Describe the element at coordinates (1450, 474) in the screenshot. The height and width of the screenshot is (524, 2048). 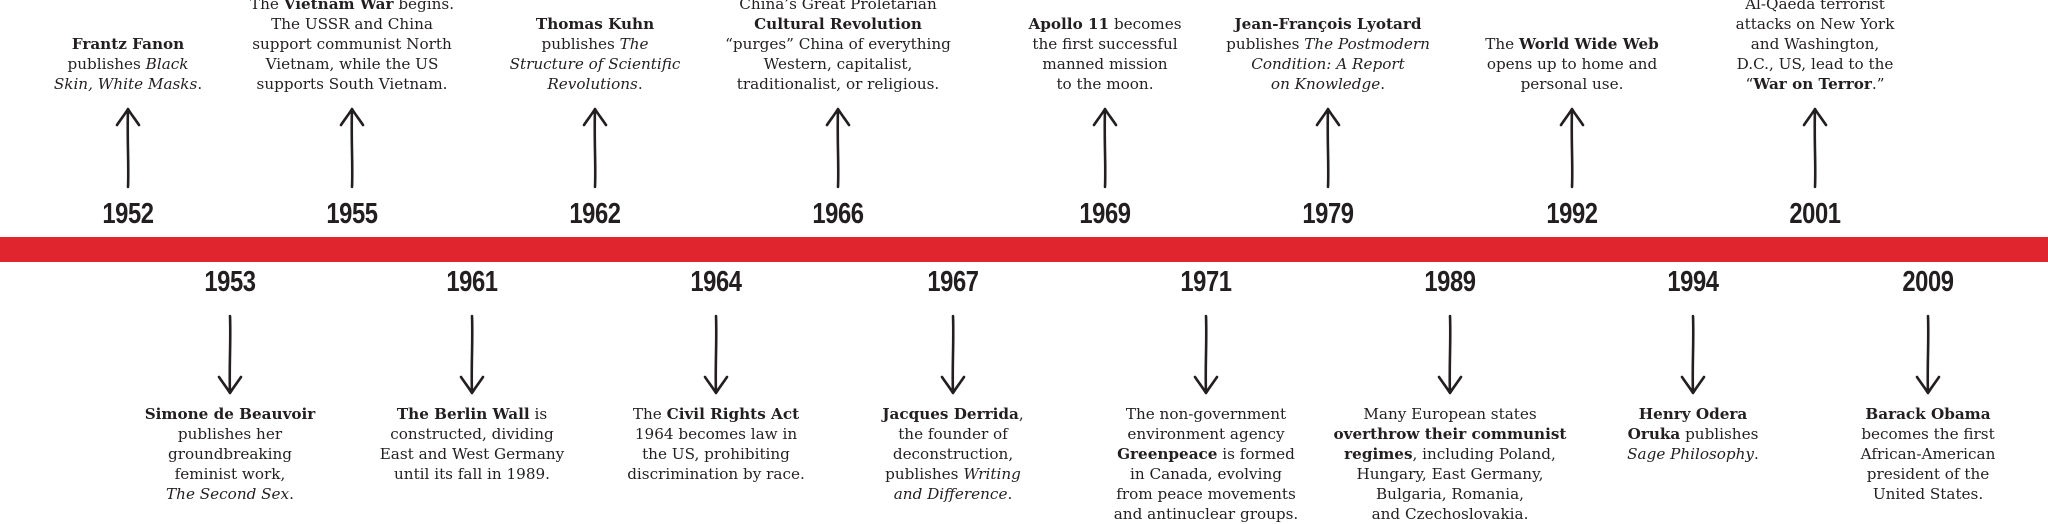
I see `description-text: Hungary, East Germany,` at that location.